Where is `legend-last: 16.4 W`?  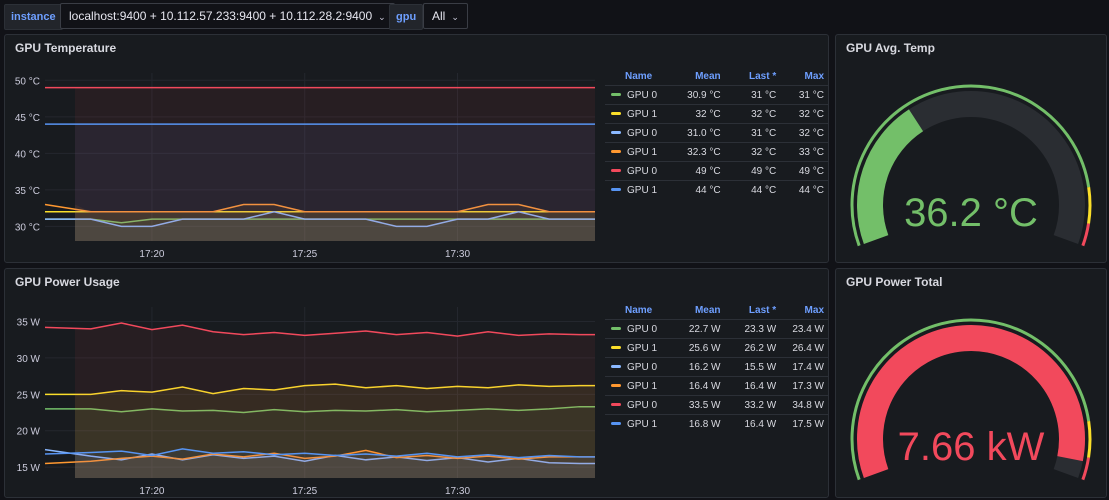 legend-last: 16.4 W is located at coordinates (752, 423).